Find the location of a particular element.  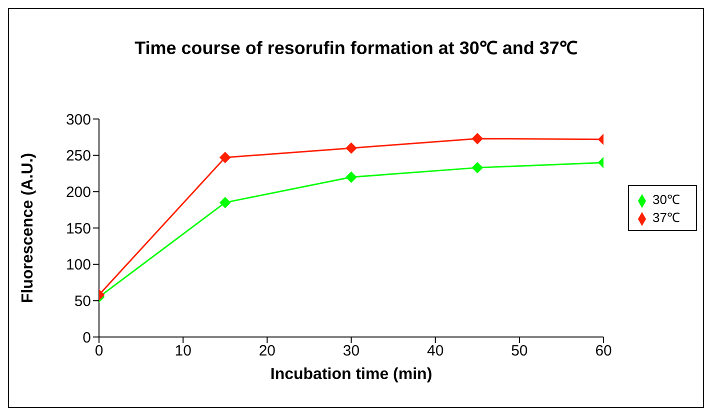

x-axis-title: Incubation time (min) is located at coordinates (351, 374).